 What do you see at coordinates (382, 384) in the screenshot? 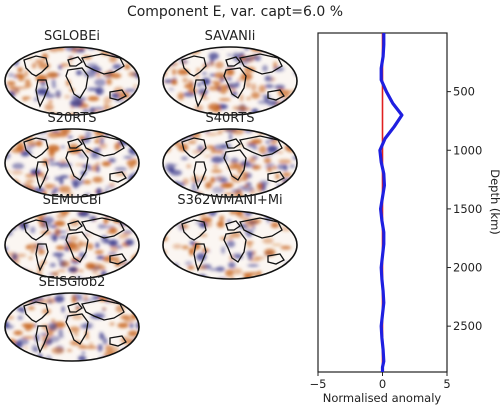
I see `x-tick-label: 0` at bounding box center [382, 384].